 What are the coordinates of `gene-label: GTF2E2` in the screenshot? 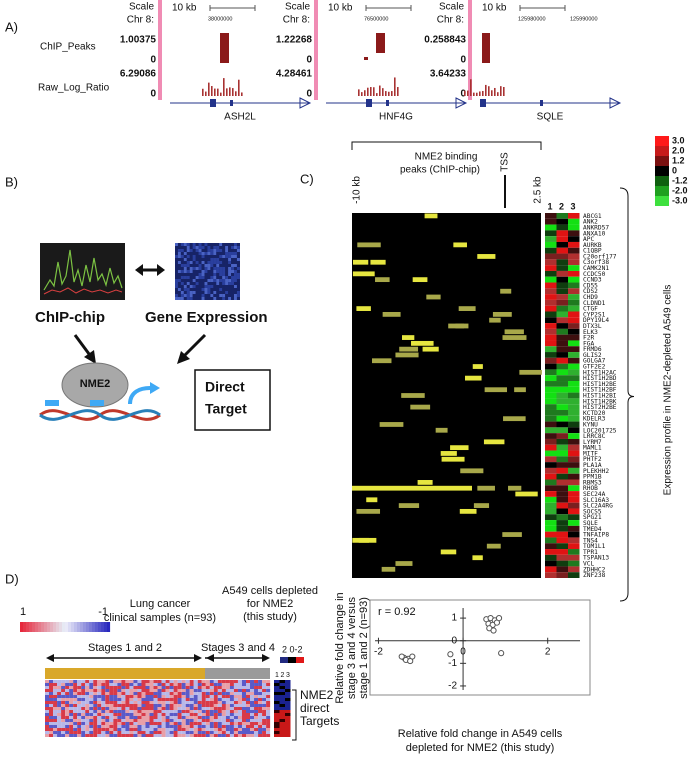 It's located at (594, 367).